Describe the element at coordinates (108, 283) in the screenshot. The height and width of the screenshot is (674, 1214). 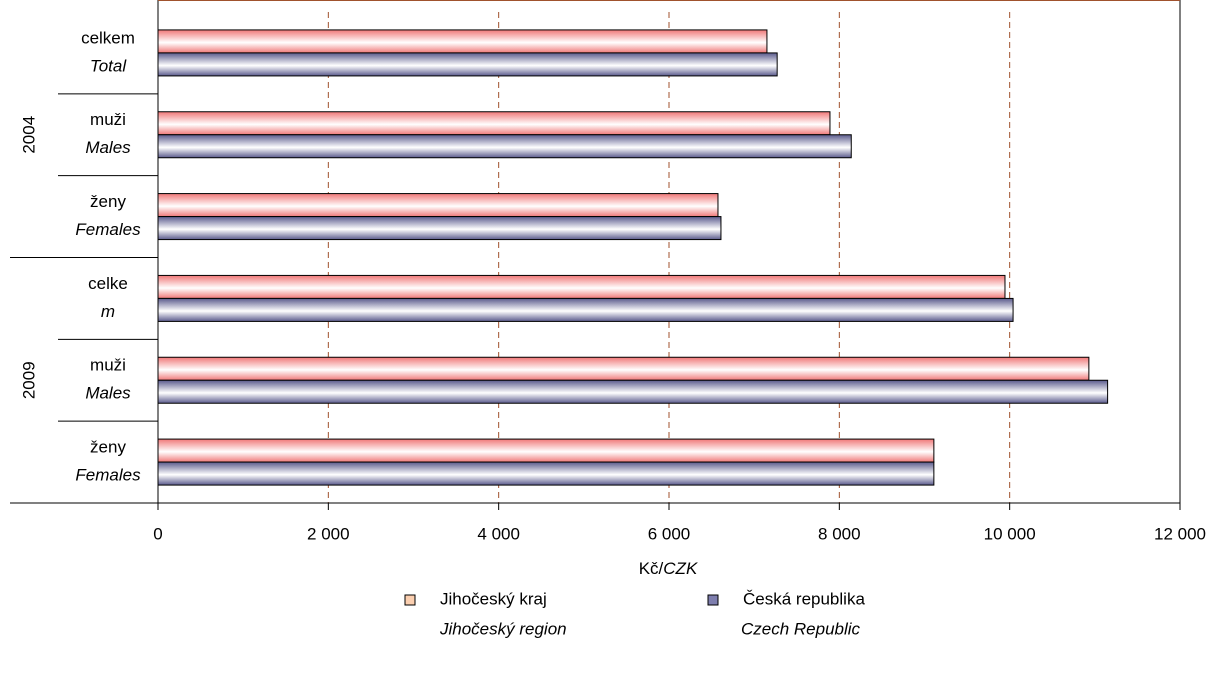
I see `y-tick-label: celke` at that location.